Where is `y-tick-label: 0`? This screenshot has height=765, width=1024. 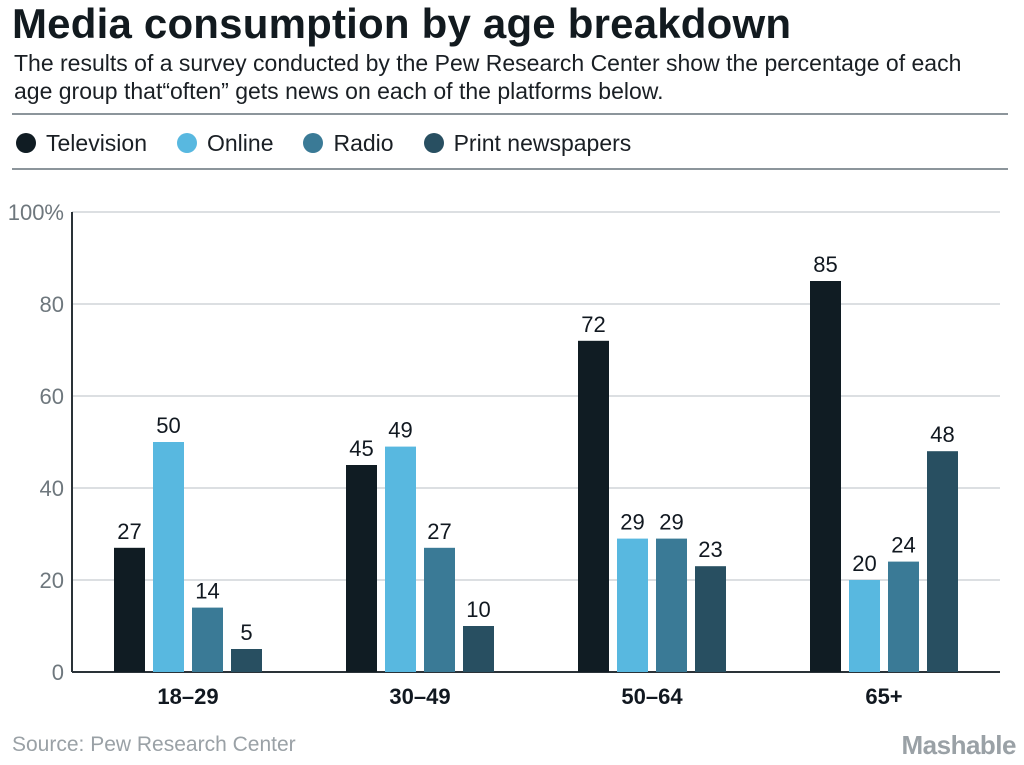
y-tick-label: 0 is located at coordinates (58, 672).